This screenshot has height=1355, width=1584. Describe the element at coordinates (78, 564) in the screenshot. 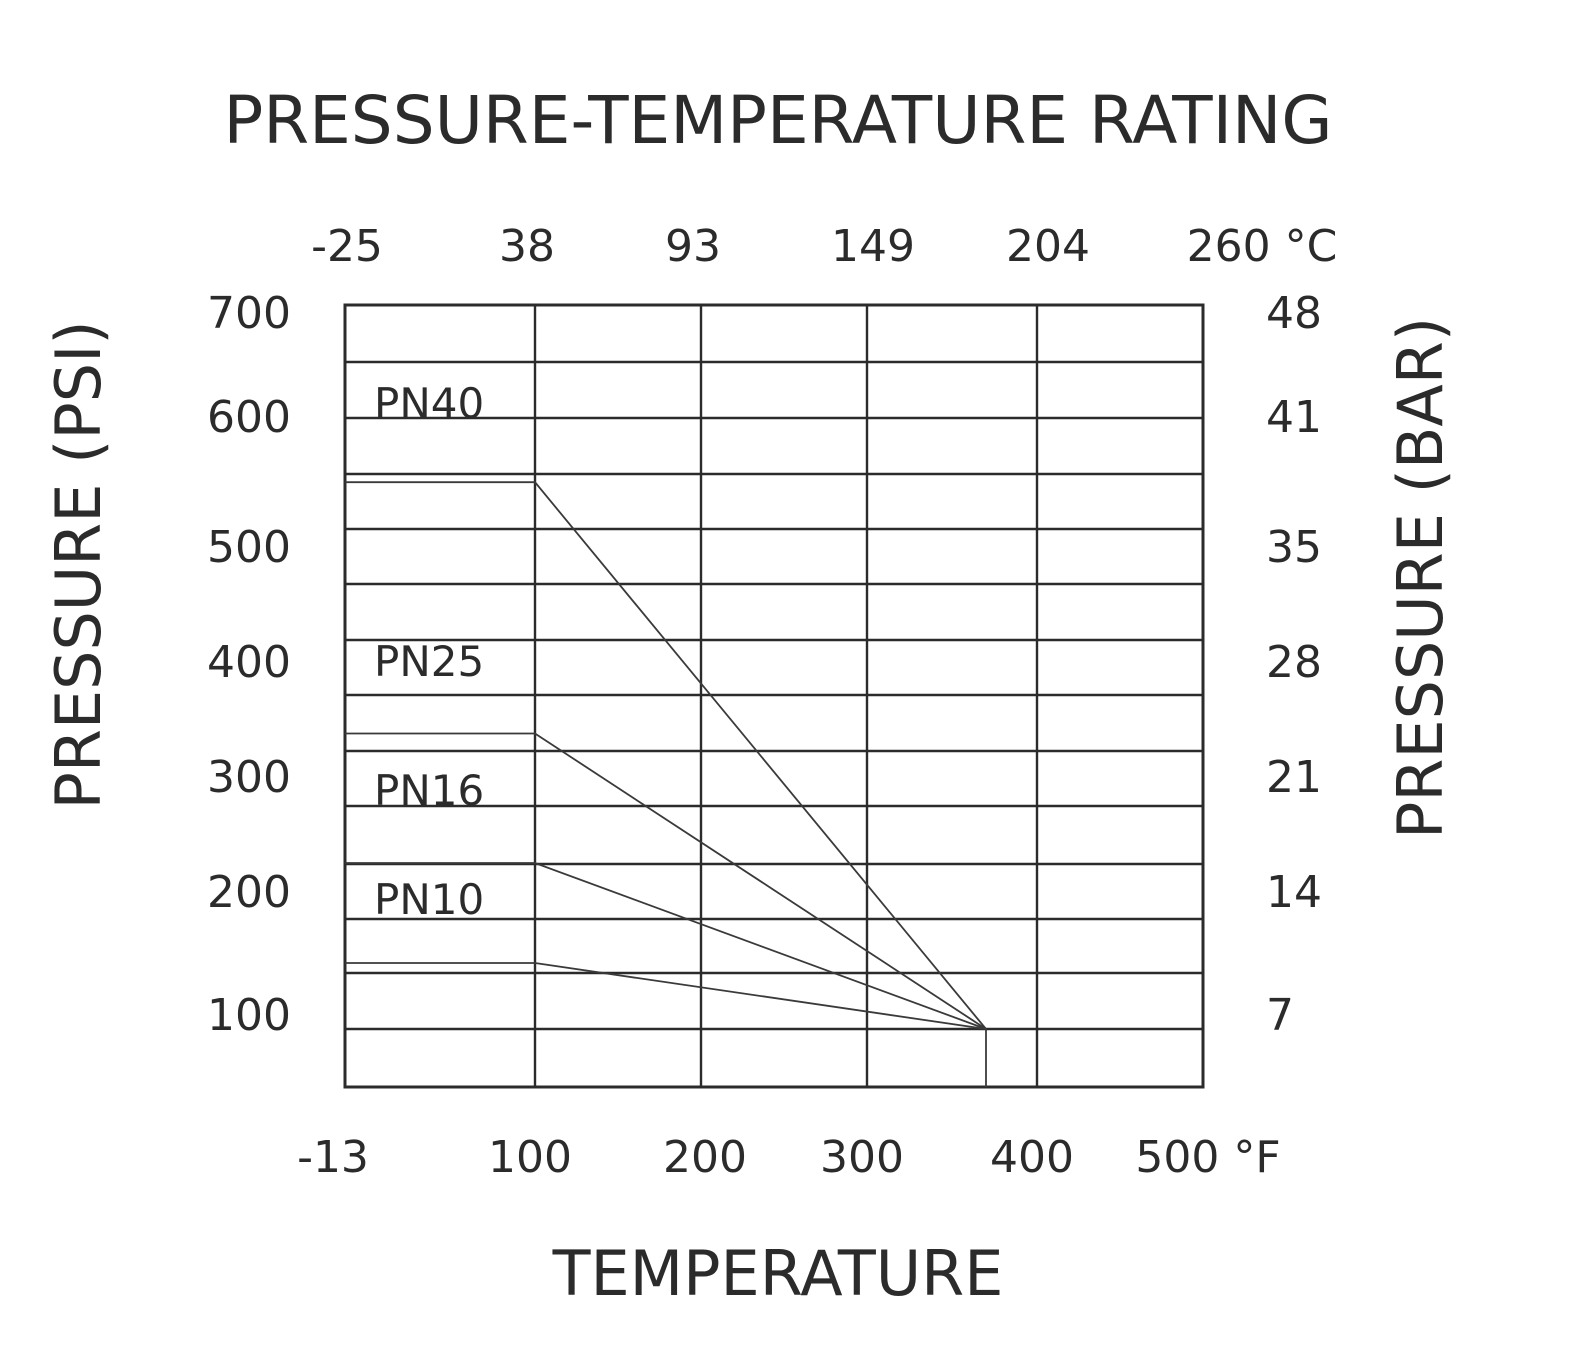

I see `y-axis-title-left: PRESSURE (PSI)` at that location.